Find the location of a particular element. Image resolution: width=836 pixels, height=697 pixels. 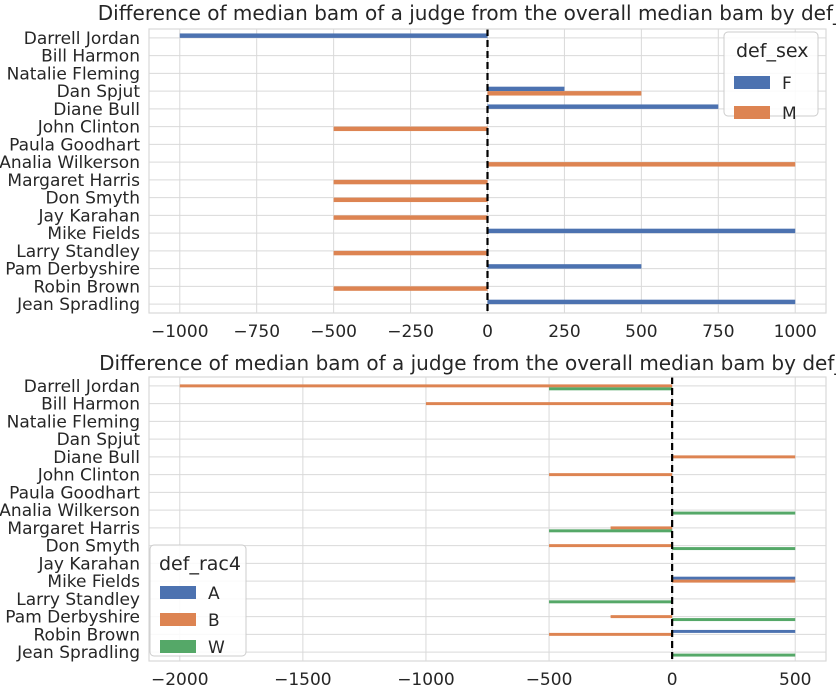

legend-swatch-A is located at coordinates (178, 592).